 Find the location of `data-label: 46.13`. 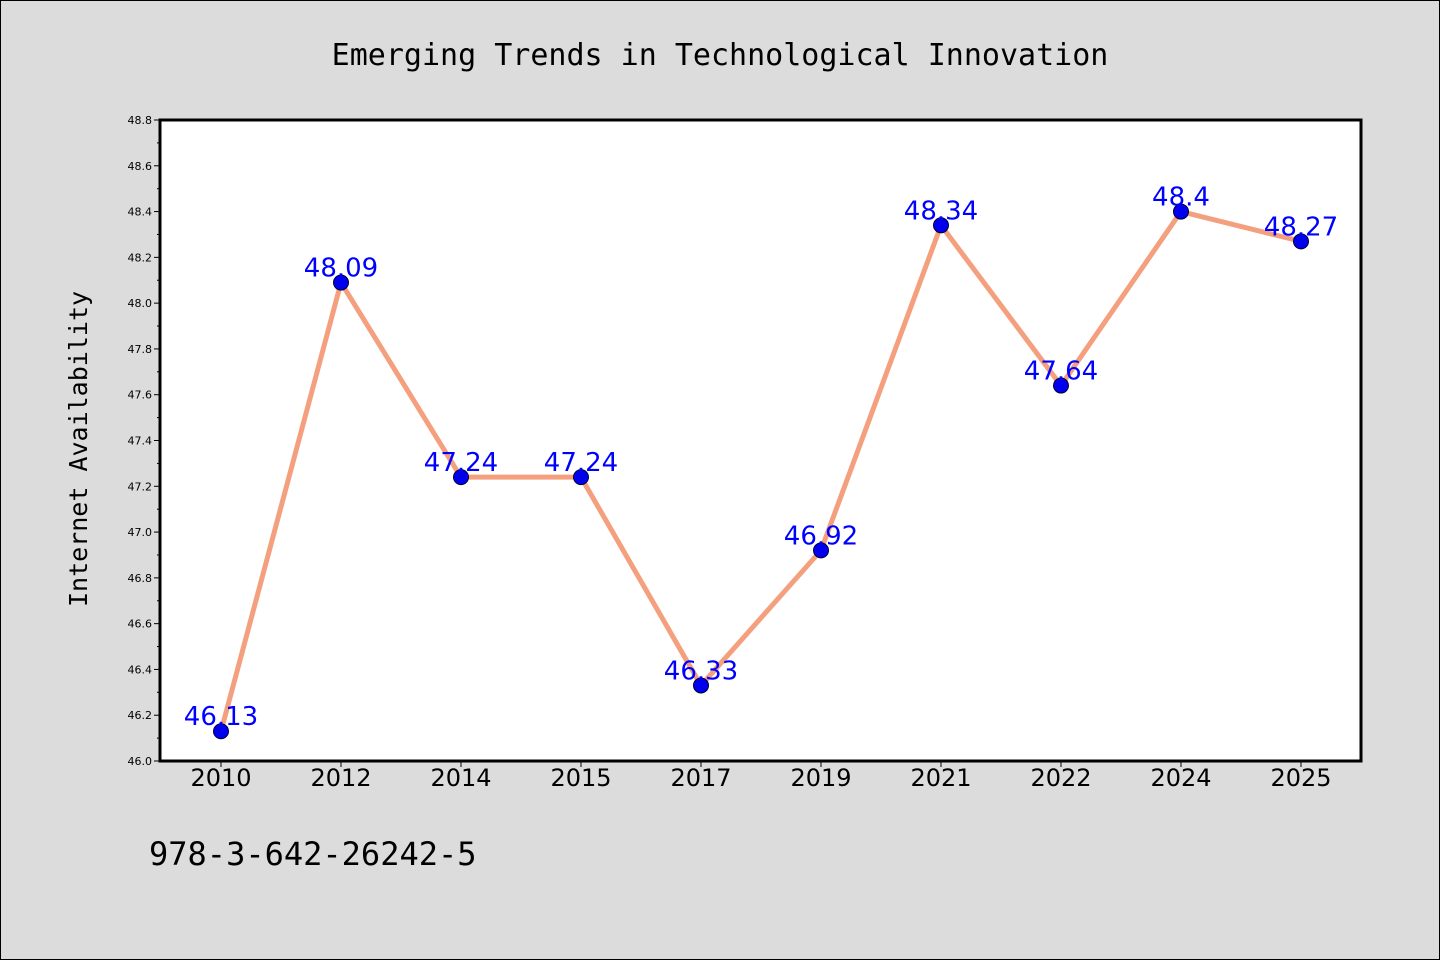

data-label: 46.13 is located at coordinates (221, 717).